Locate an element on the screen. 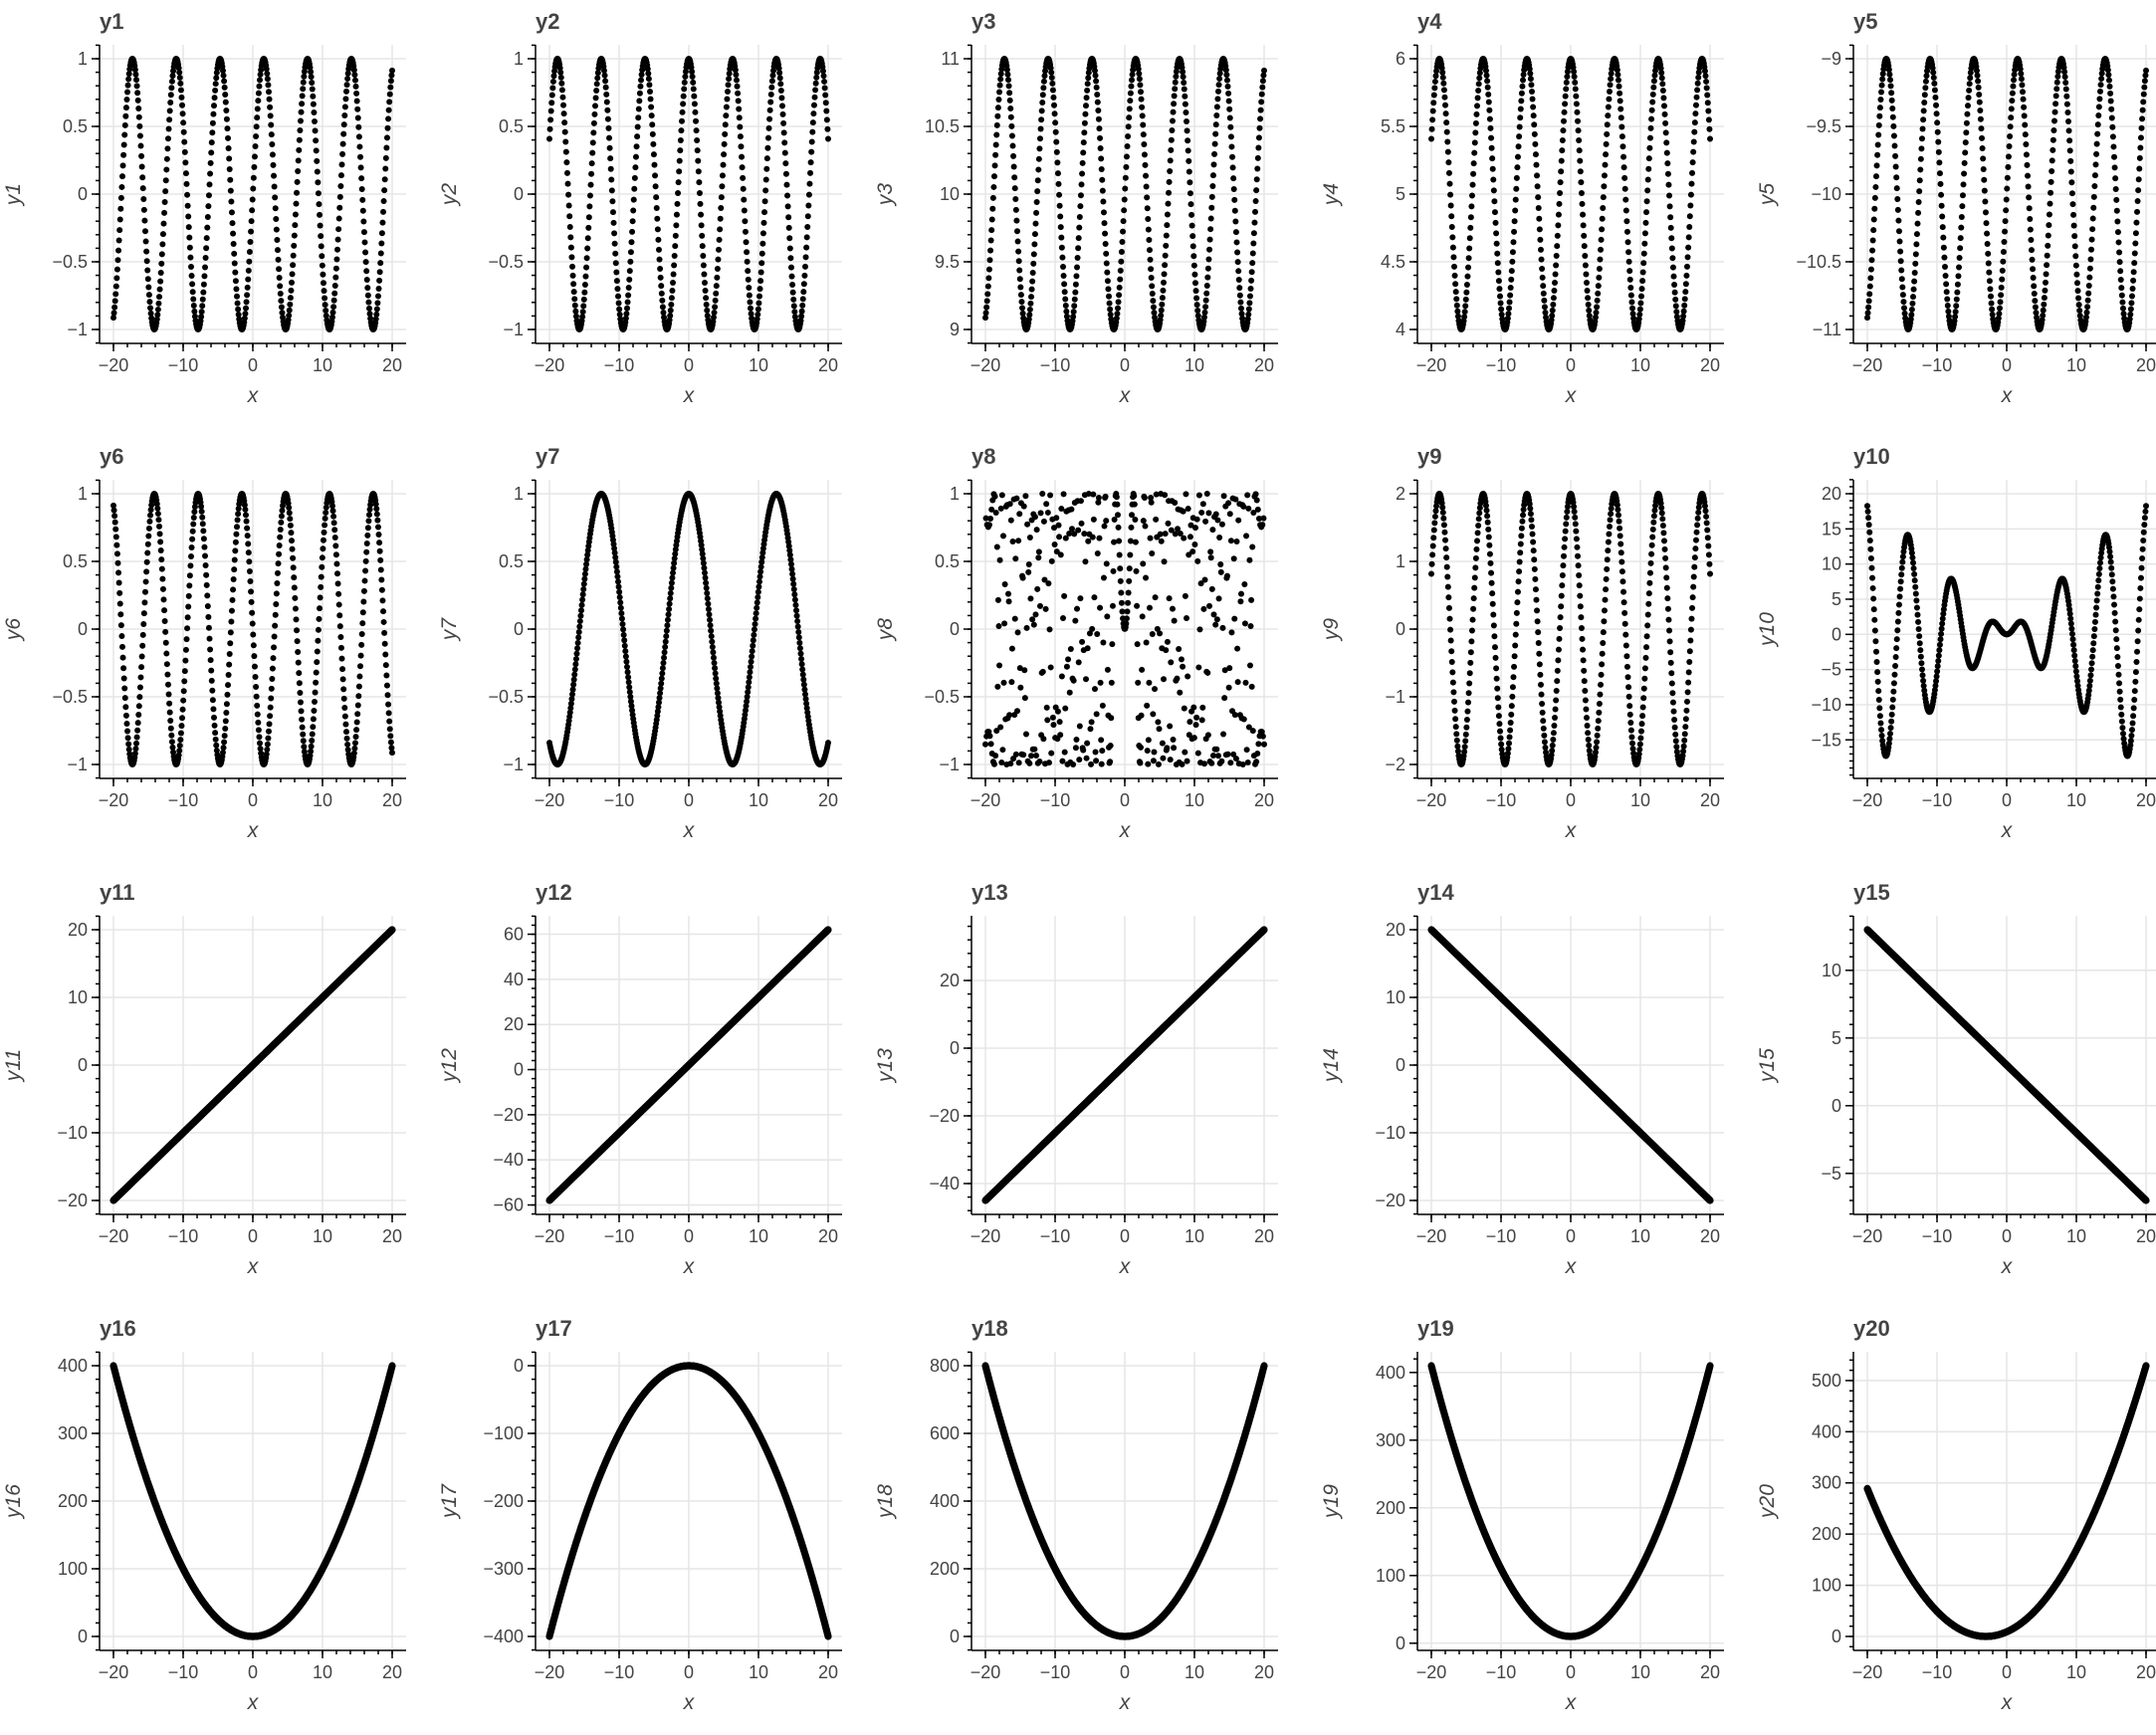  x-axis-label: x is located at coordinates (1571, 831).